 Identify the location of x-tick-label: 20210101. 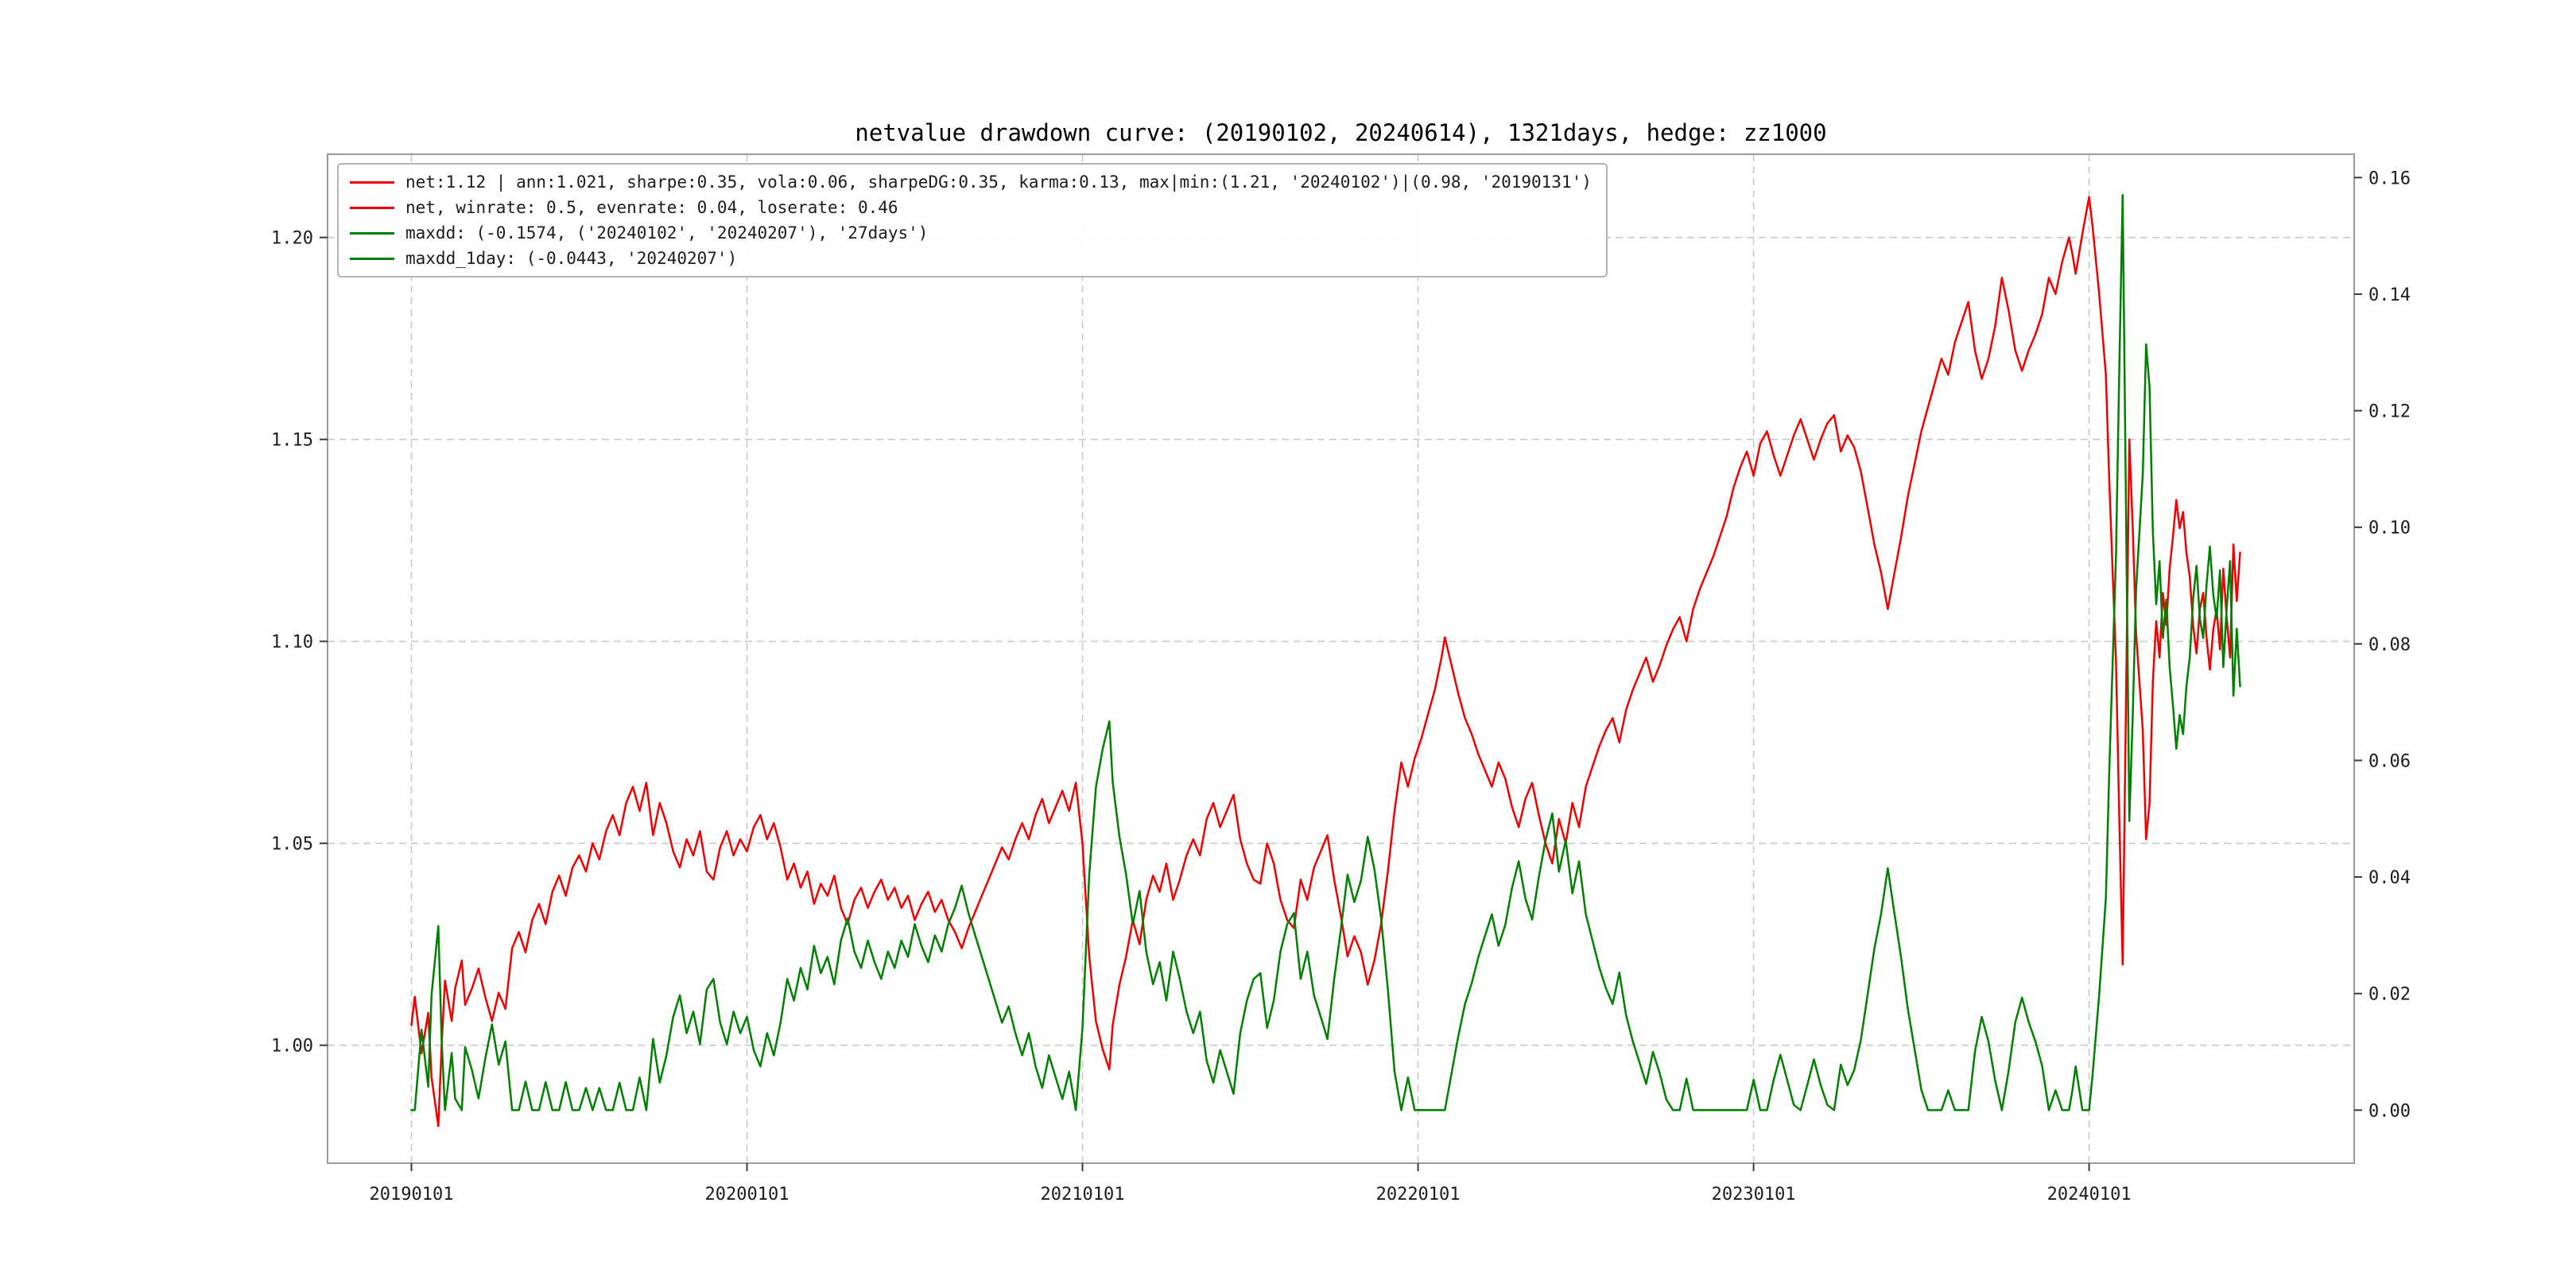
(1083, 1195).